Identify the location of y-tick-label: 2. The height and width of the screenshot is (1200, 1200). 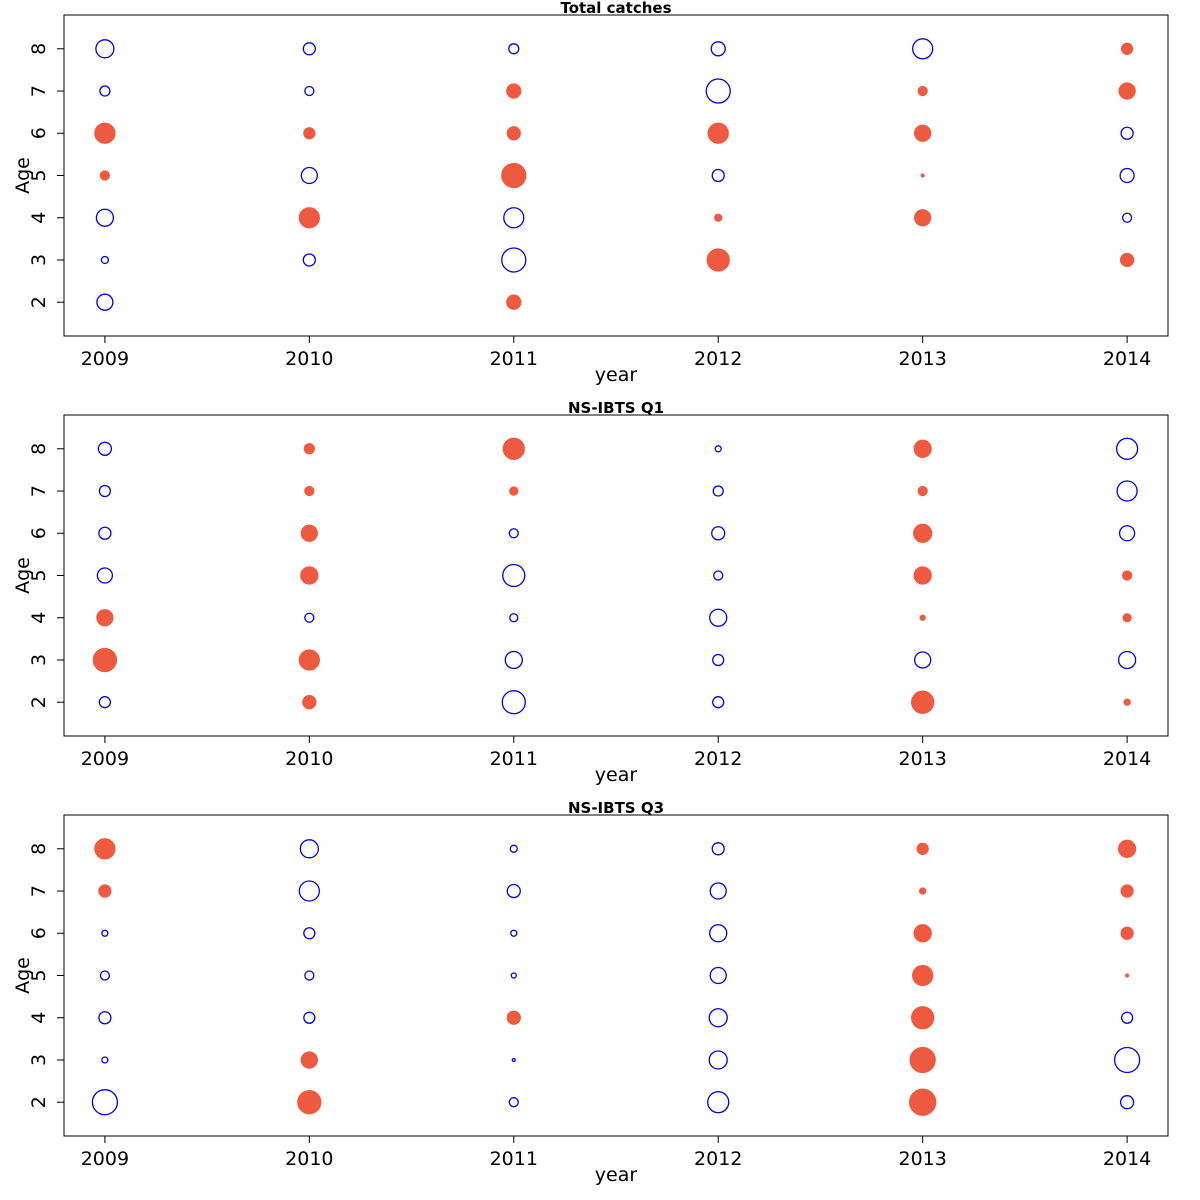
(39, 302).